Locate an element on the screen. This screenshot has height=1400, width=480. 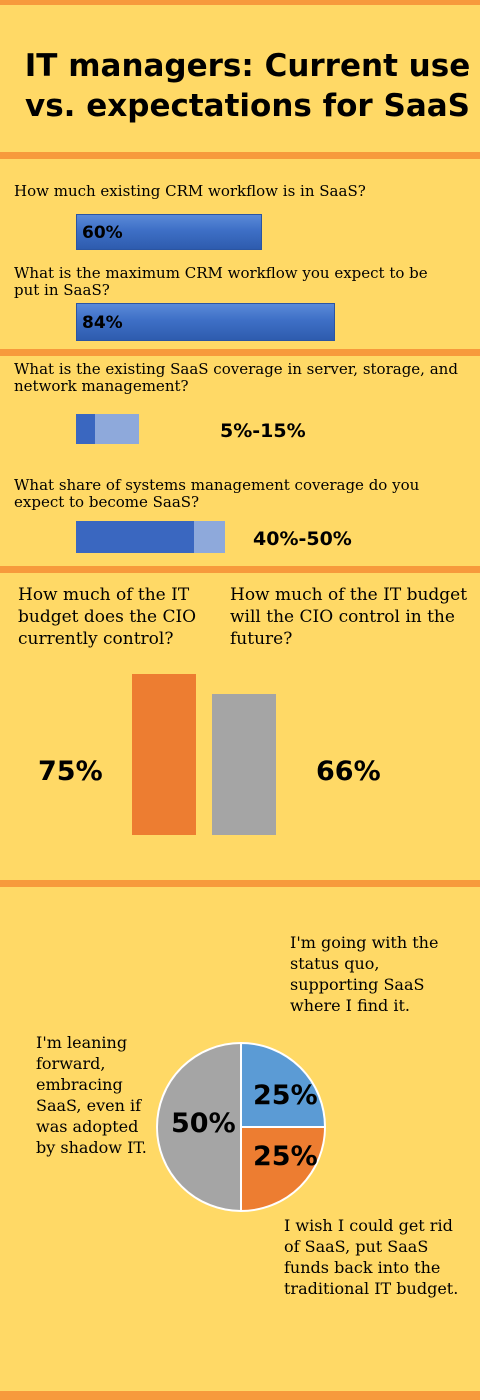
budget-current-value: 75% is located at coordinates (70, 771).